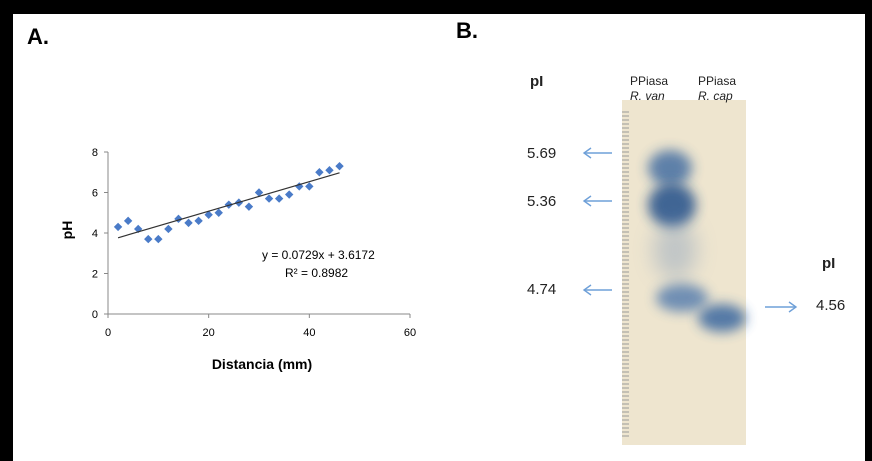 This screenshot has height=461, width=872. I want to click on lane-2-species: R. cap, so click(715, 96).